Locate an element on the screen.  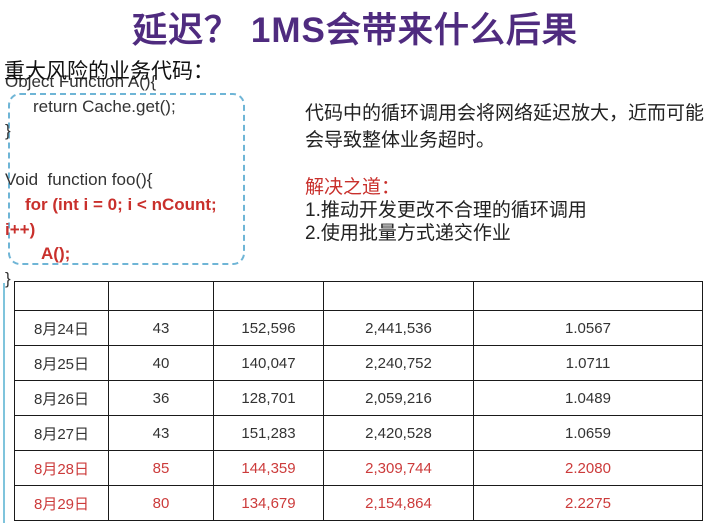
value-cell: 1.0567 is located at coordinates (588, 328).